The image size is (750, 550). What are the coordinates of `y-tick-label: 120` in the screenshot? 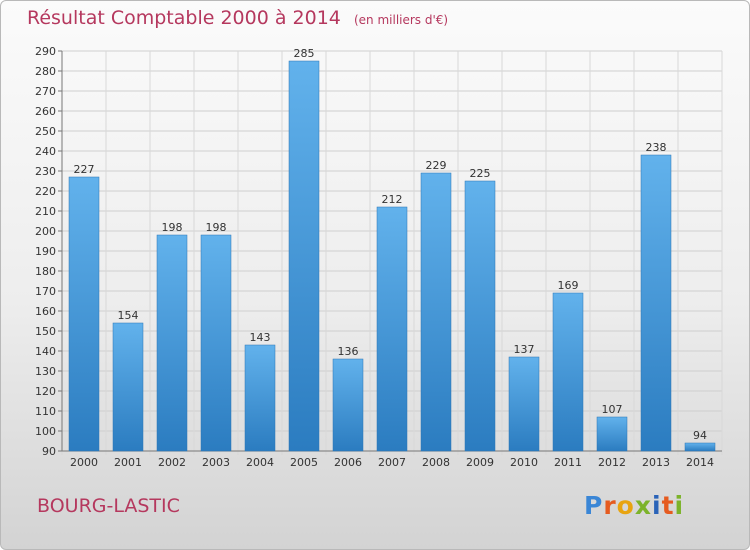 It's located at (45, 391).